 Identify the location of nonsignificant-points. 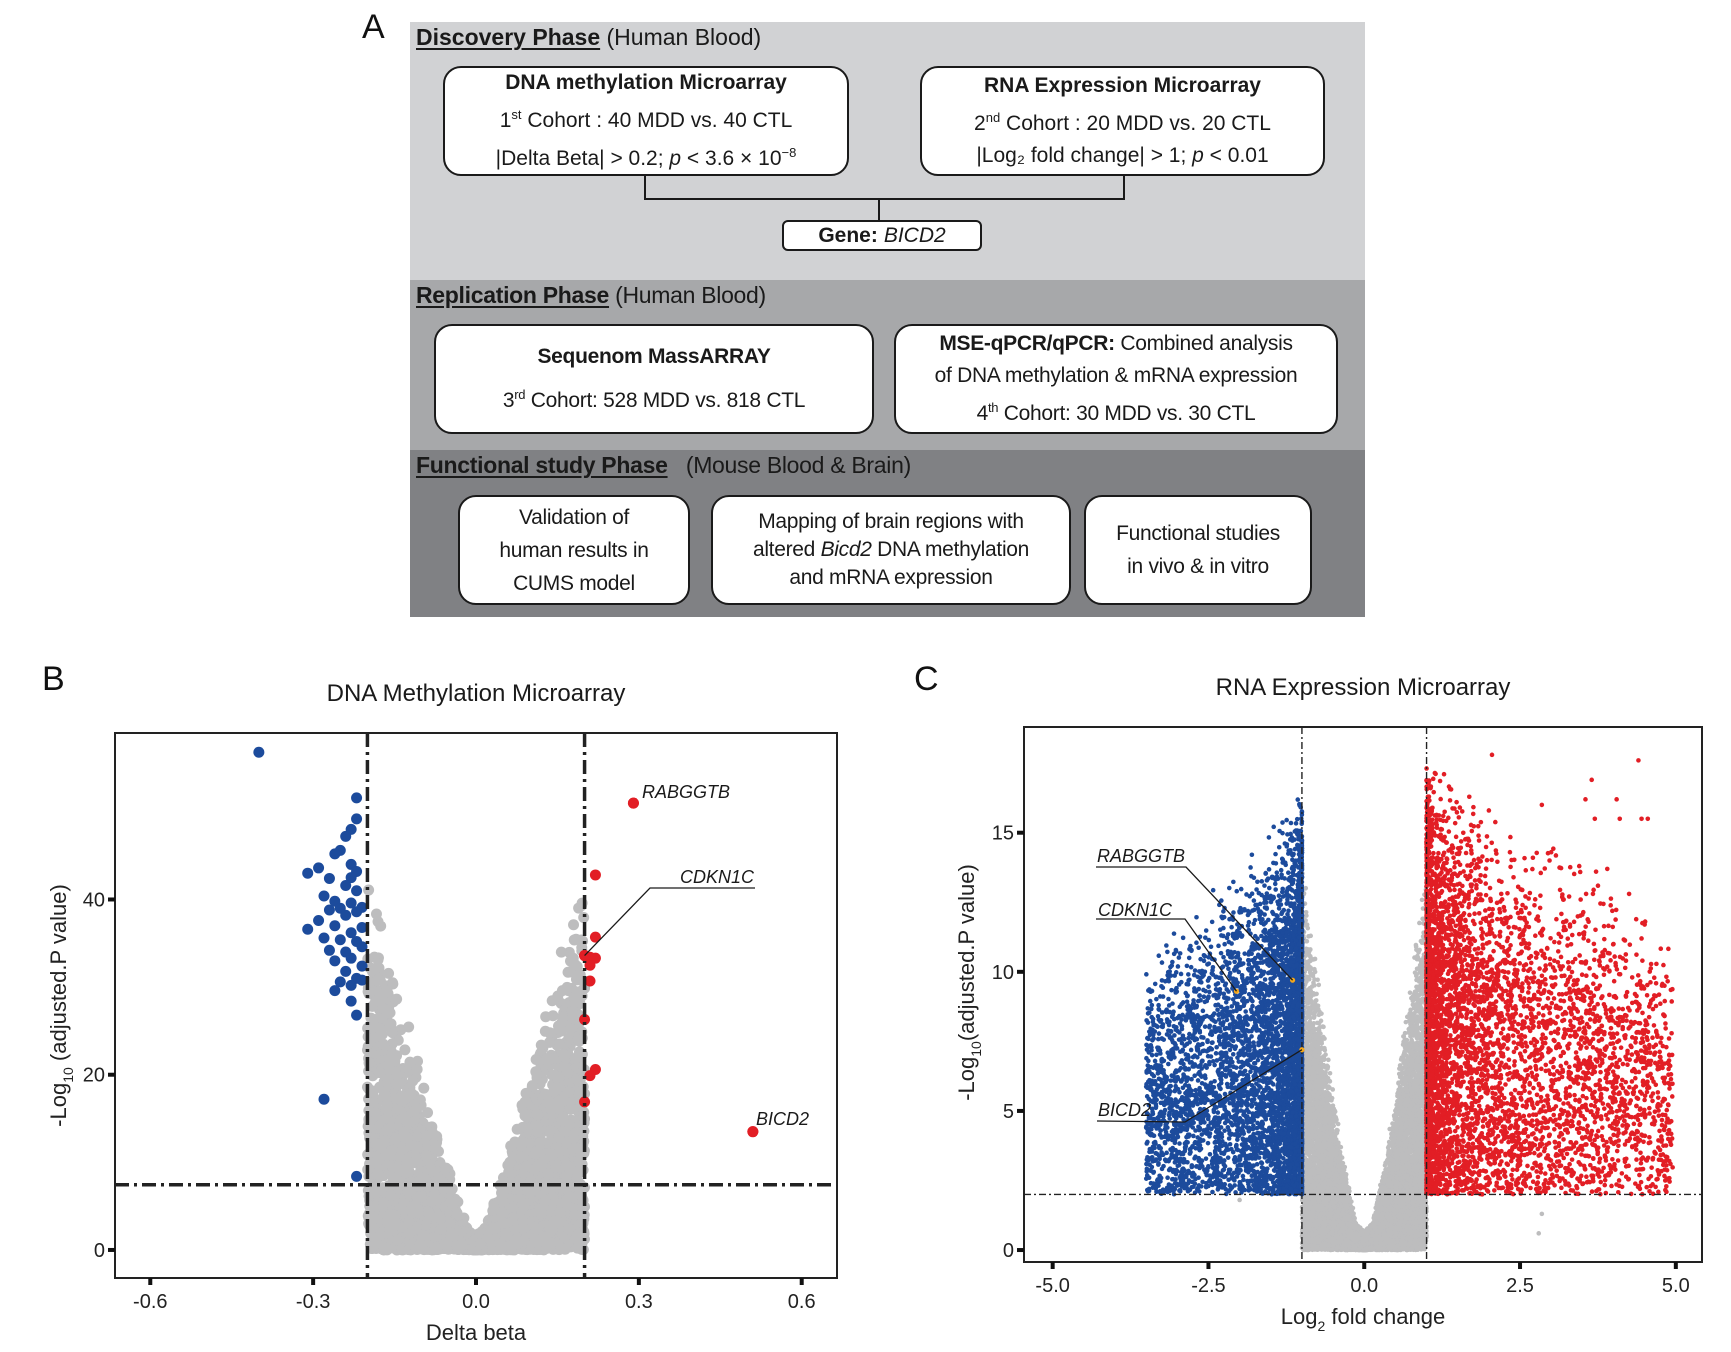
(1364, 1059).